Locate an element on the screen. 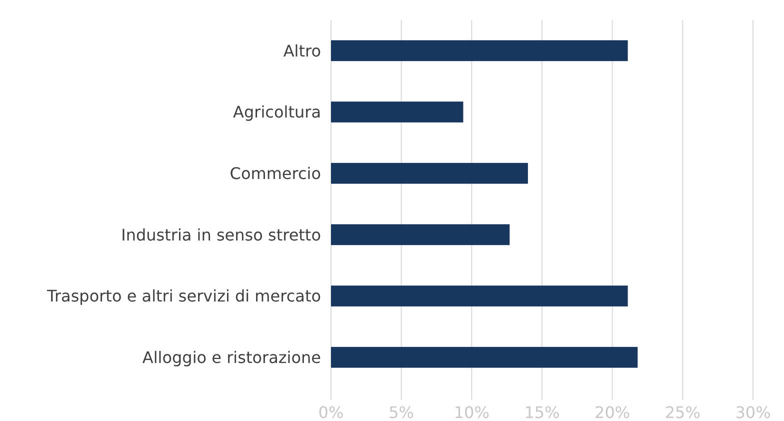 The width and height of the screenshot is (784, 421). y-tick-label: Altro is located at coordinates (302, 50).